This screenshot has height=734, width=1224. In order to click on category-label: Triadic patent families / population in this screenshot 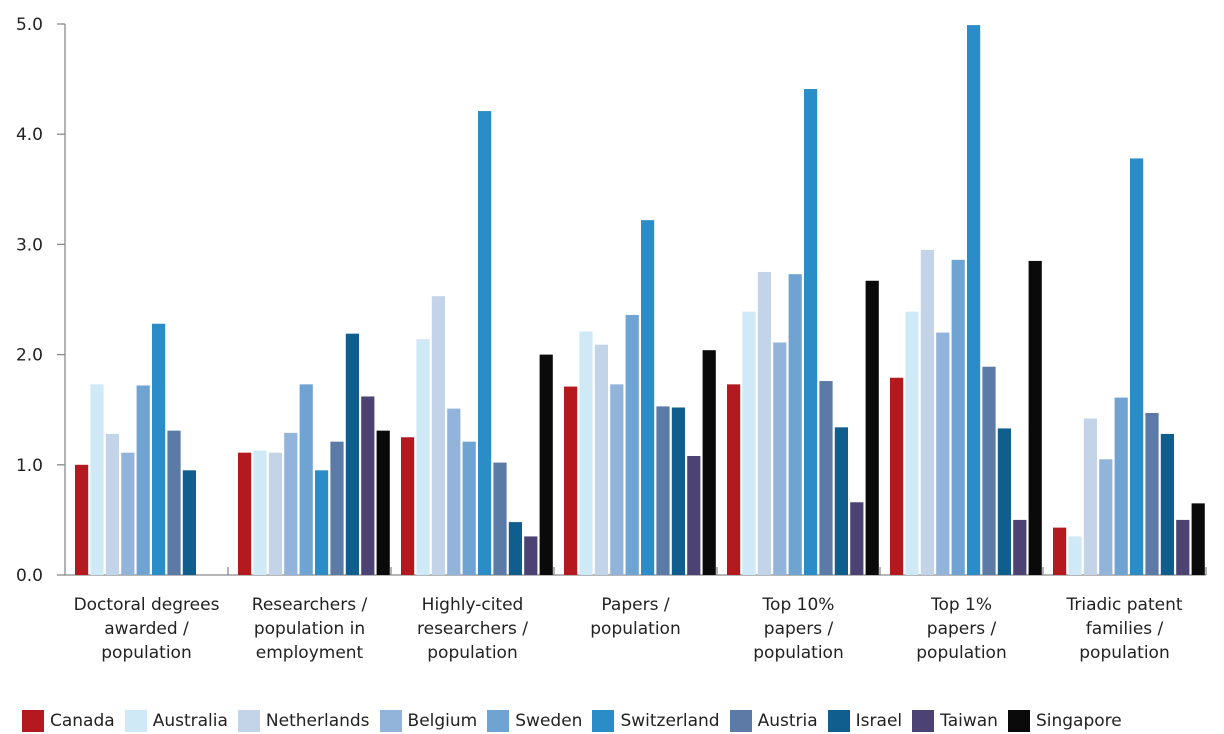, I will do `click(1123, 629)`.